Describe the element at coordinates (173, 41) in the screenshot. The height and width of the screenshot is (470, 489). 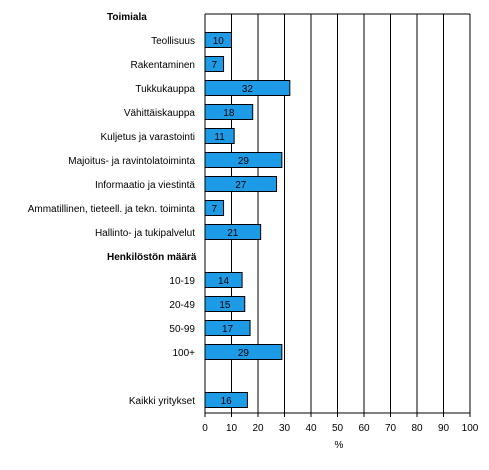
I see `category-label: Teollisuus` at that location.